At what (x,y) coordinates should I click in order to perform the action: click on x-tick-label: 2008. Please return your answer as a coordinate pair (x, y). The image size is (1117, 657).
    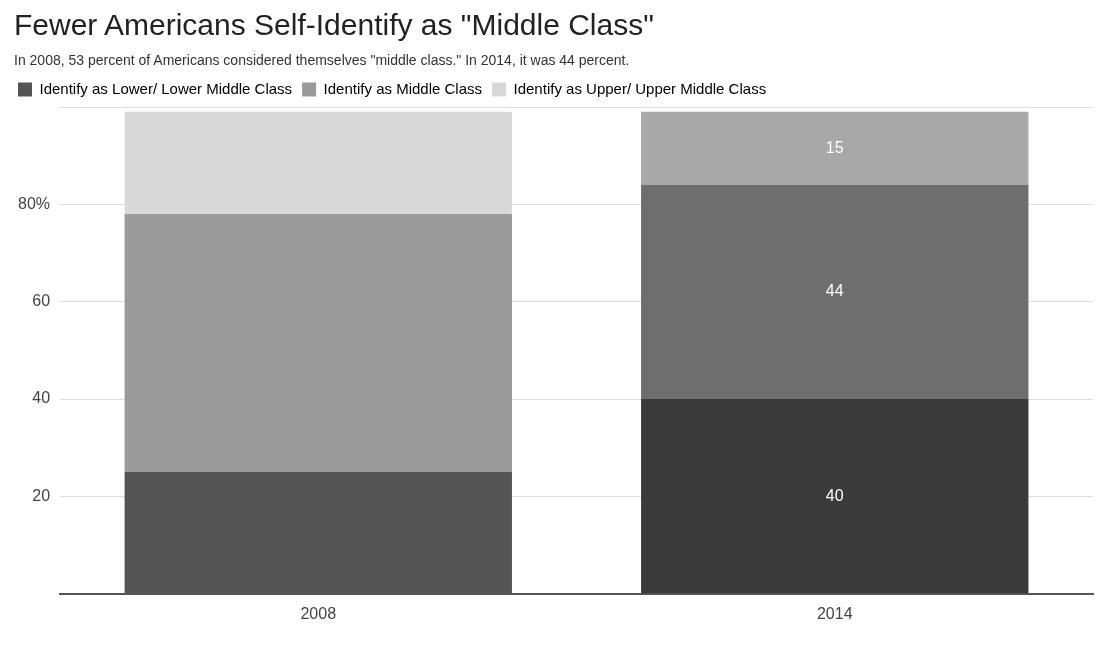
    Looking at the image, I should click on (318, 613).